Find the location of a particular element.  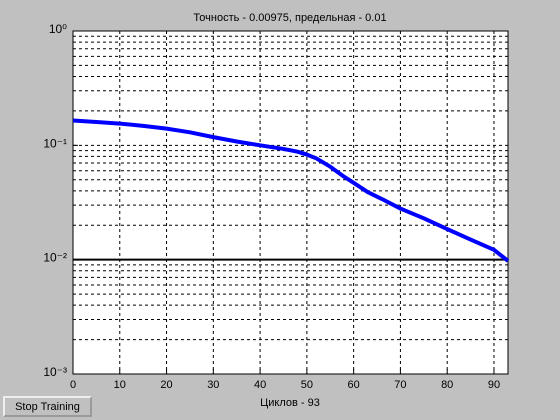

x-tick-label: 0 is located at coordinates (73, 385).